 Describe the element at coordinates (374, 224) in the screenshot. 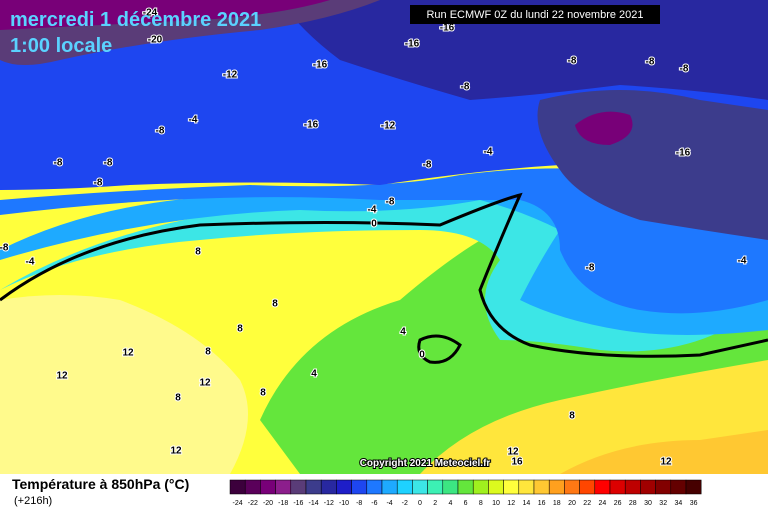

I see `contour-label: 0` at that location.